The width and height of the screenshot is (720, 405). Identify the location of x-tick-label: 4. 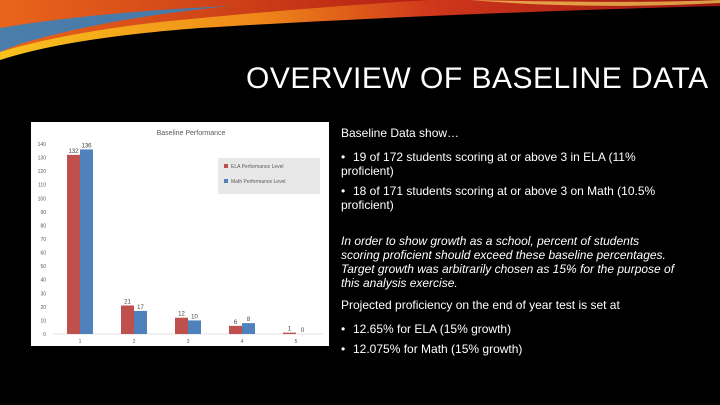
(242, 342).